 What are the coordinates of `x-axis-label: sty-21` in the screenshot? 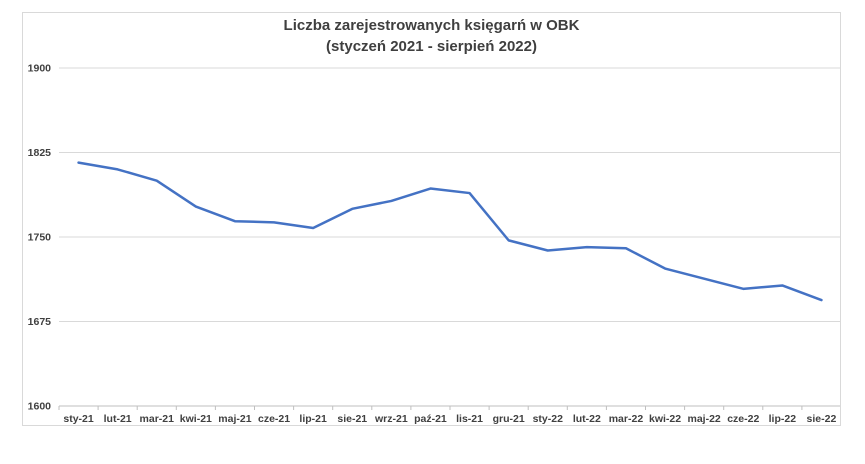 It's located at (78, 419).